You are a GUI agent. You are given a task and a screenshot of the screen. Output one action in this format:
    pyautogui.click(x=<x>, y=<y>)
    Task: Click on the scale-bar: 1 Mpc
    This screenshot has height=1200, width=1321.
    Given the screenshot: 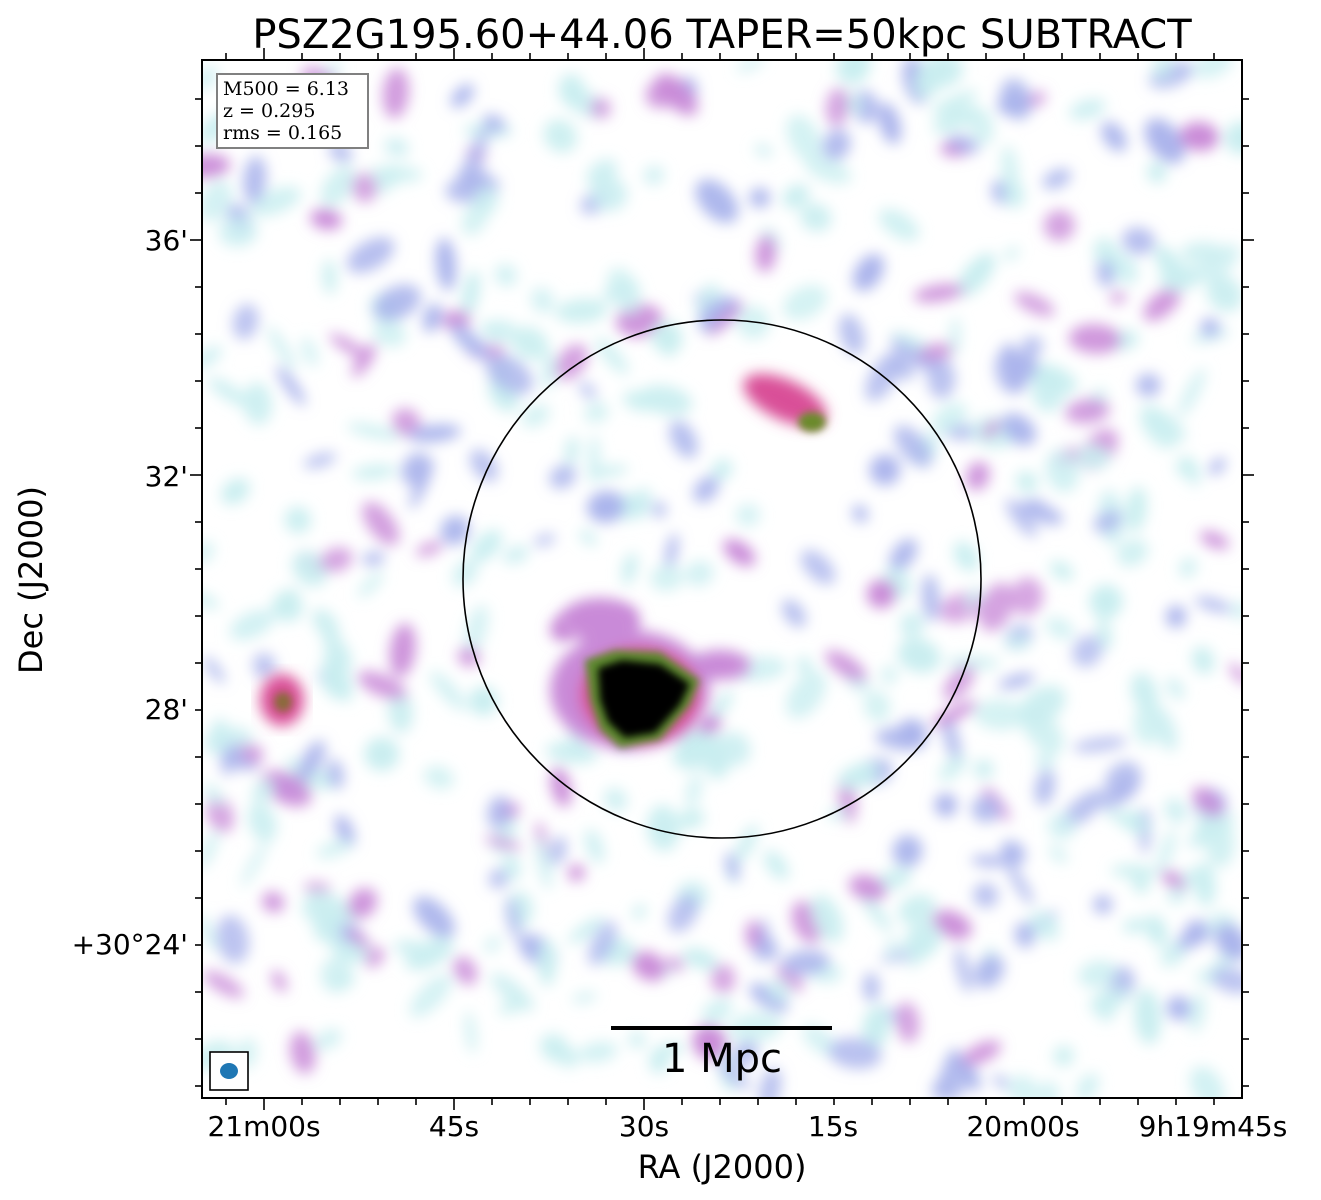 What is the action you would take?
    pyautogui.click(x=721, y=1054)
    